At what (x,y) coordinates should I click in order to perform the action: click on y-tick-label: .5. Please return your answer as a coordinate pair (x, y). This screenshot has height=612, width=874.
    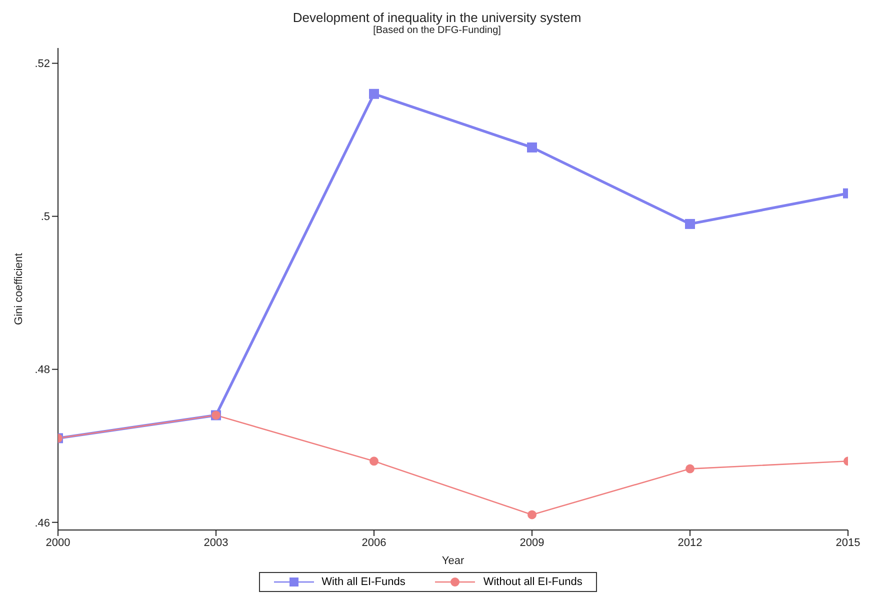
    Looking at the image, I should click on (45, 217).